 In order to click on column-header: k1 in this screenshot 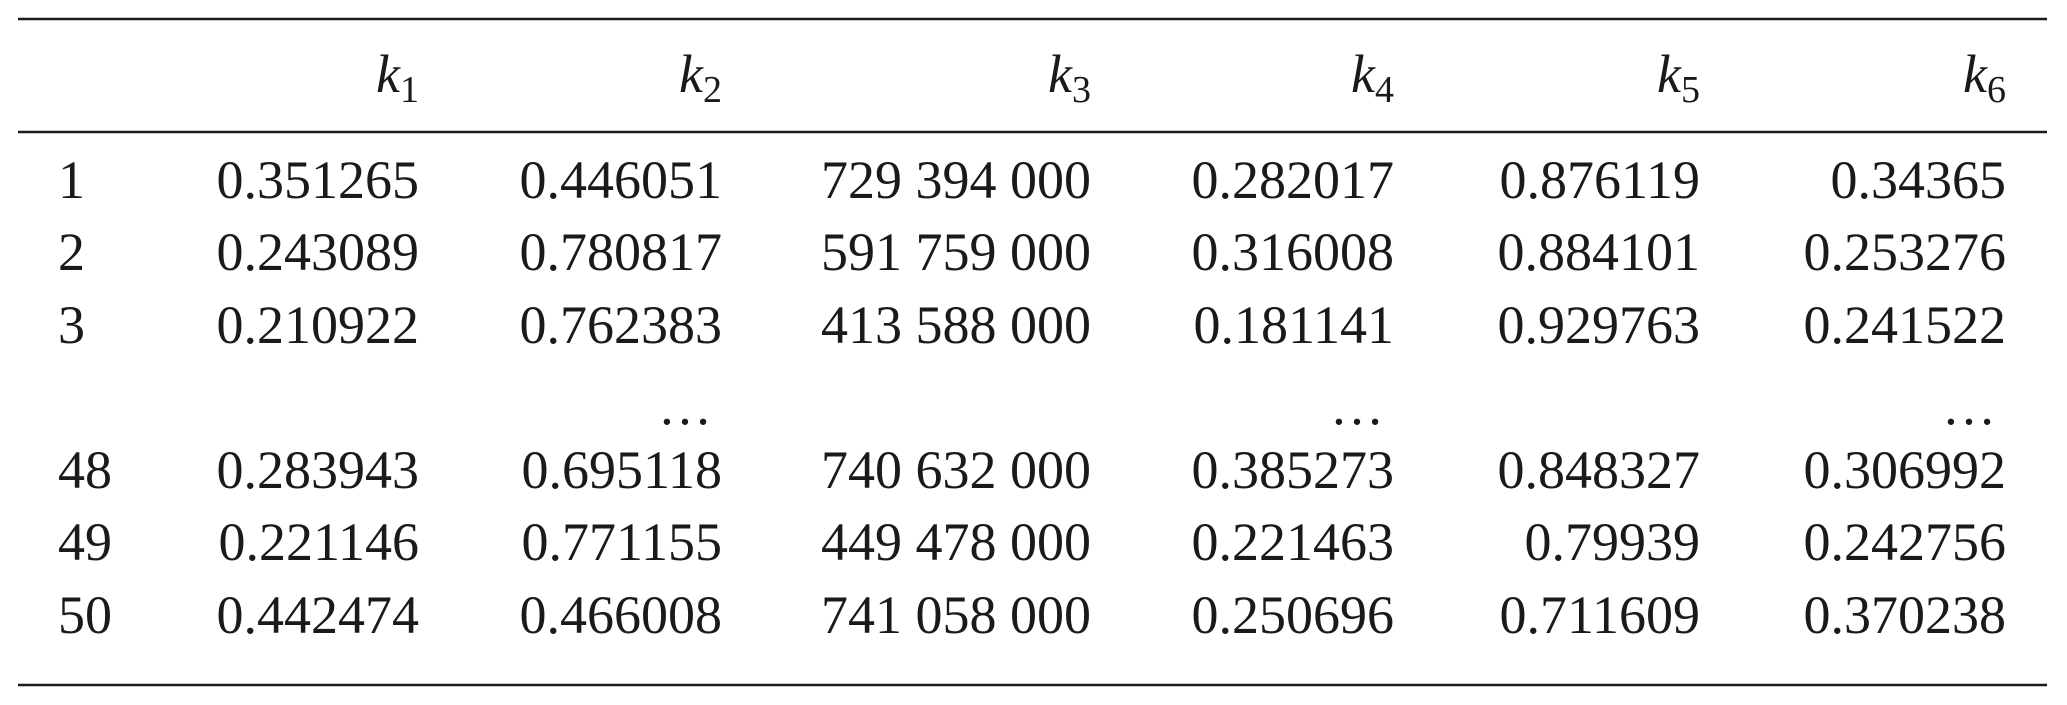, I will do `click(397, 77)`.